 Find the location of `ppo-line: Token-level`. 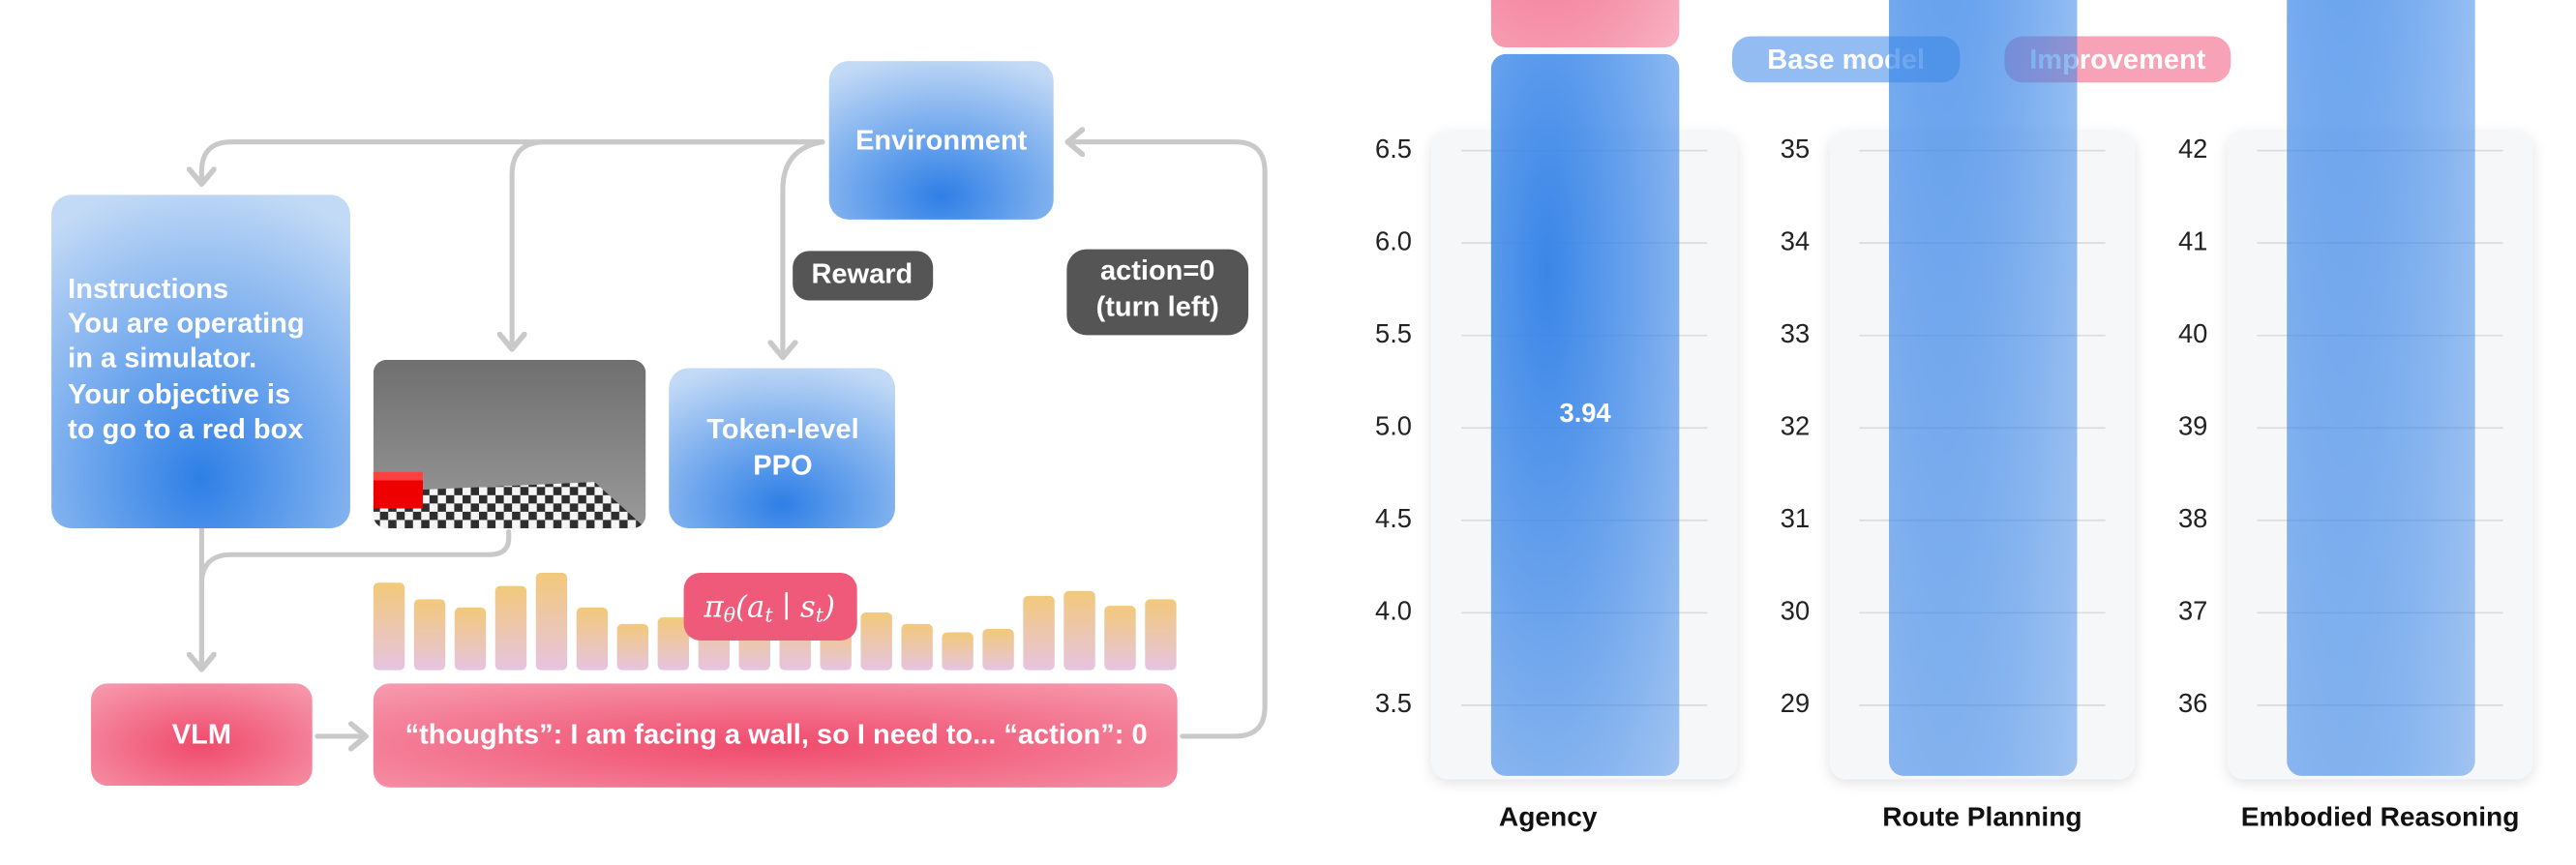

ppo-line: Token-level is located at coordinates (782, 429).